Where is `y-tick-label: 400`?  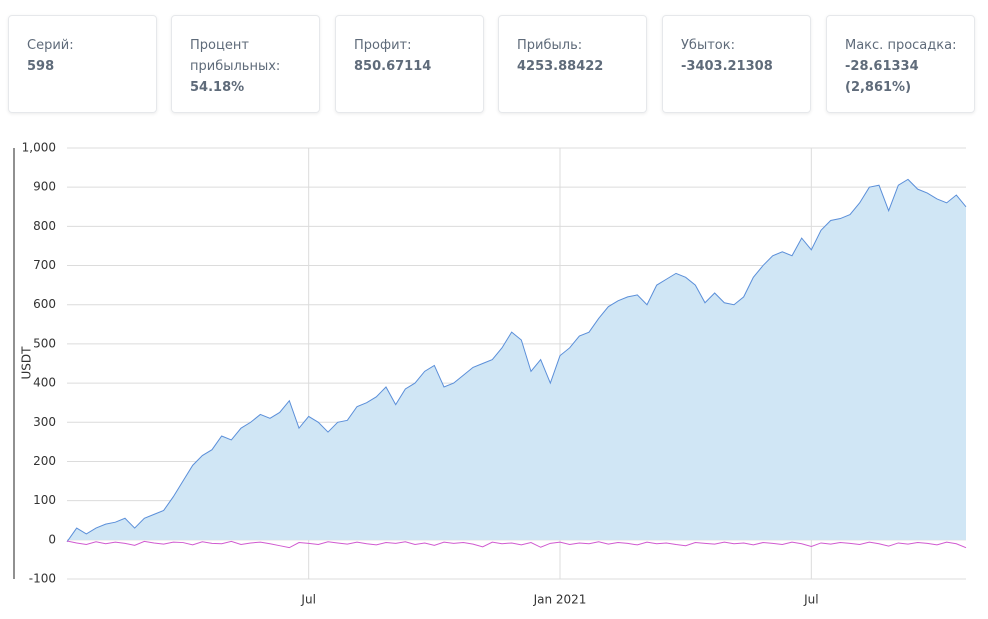 y-tick-label: 400 is located at coordinates (44, 383).